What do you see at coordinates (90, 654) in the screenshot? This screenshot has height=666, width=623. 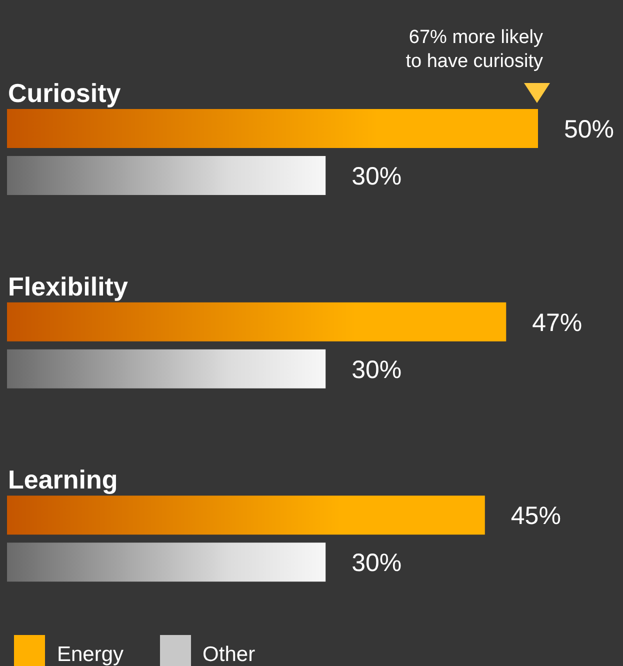 I see `legend-label: Energy` at bounding box center [90, 654].